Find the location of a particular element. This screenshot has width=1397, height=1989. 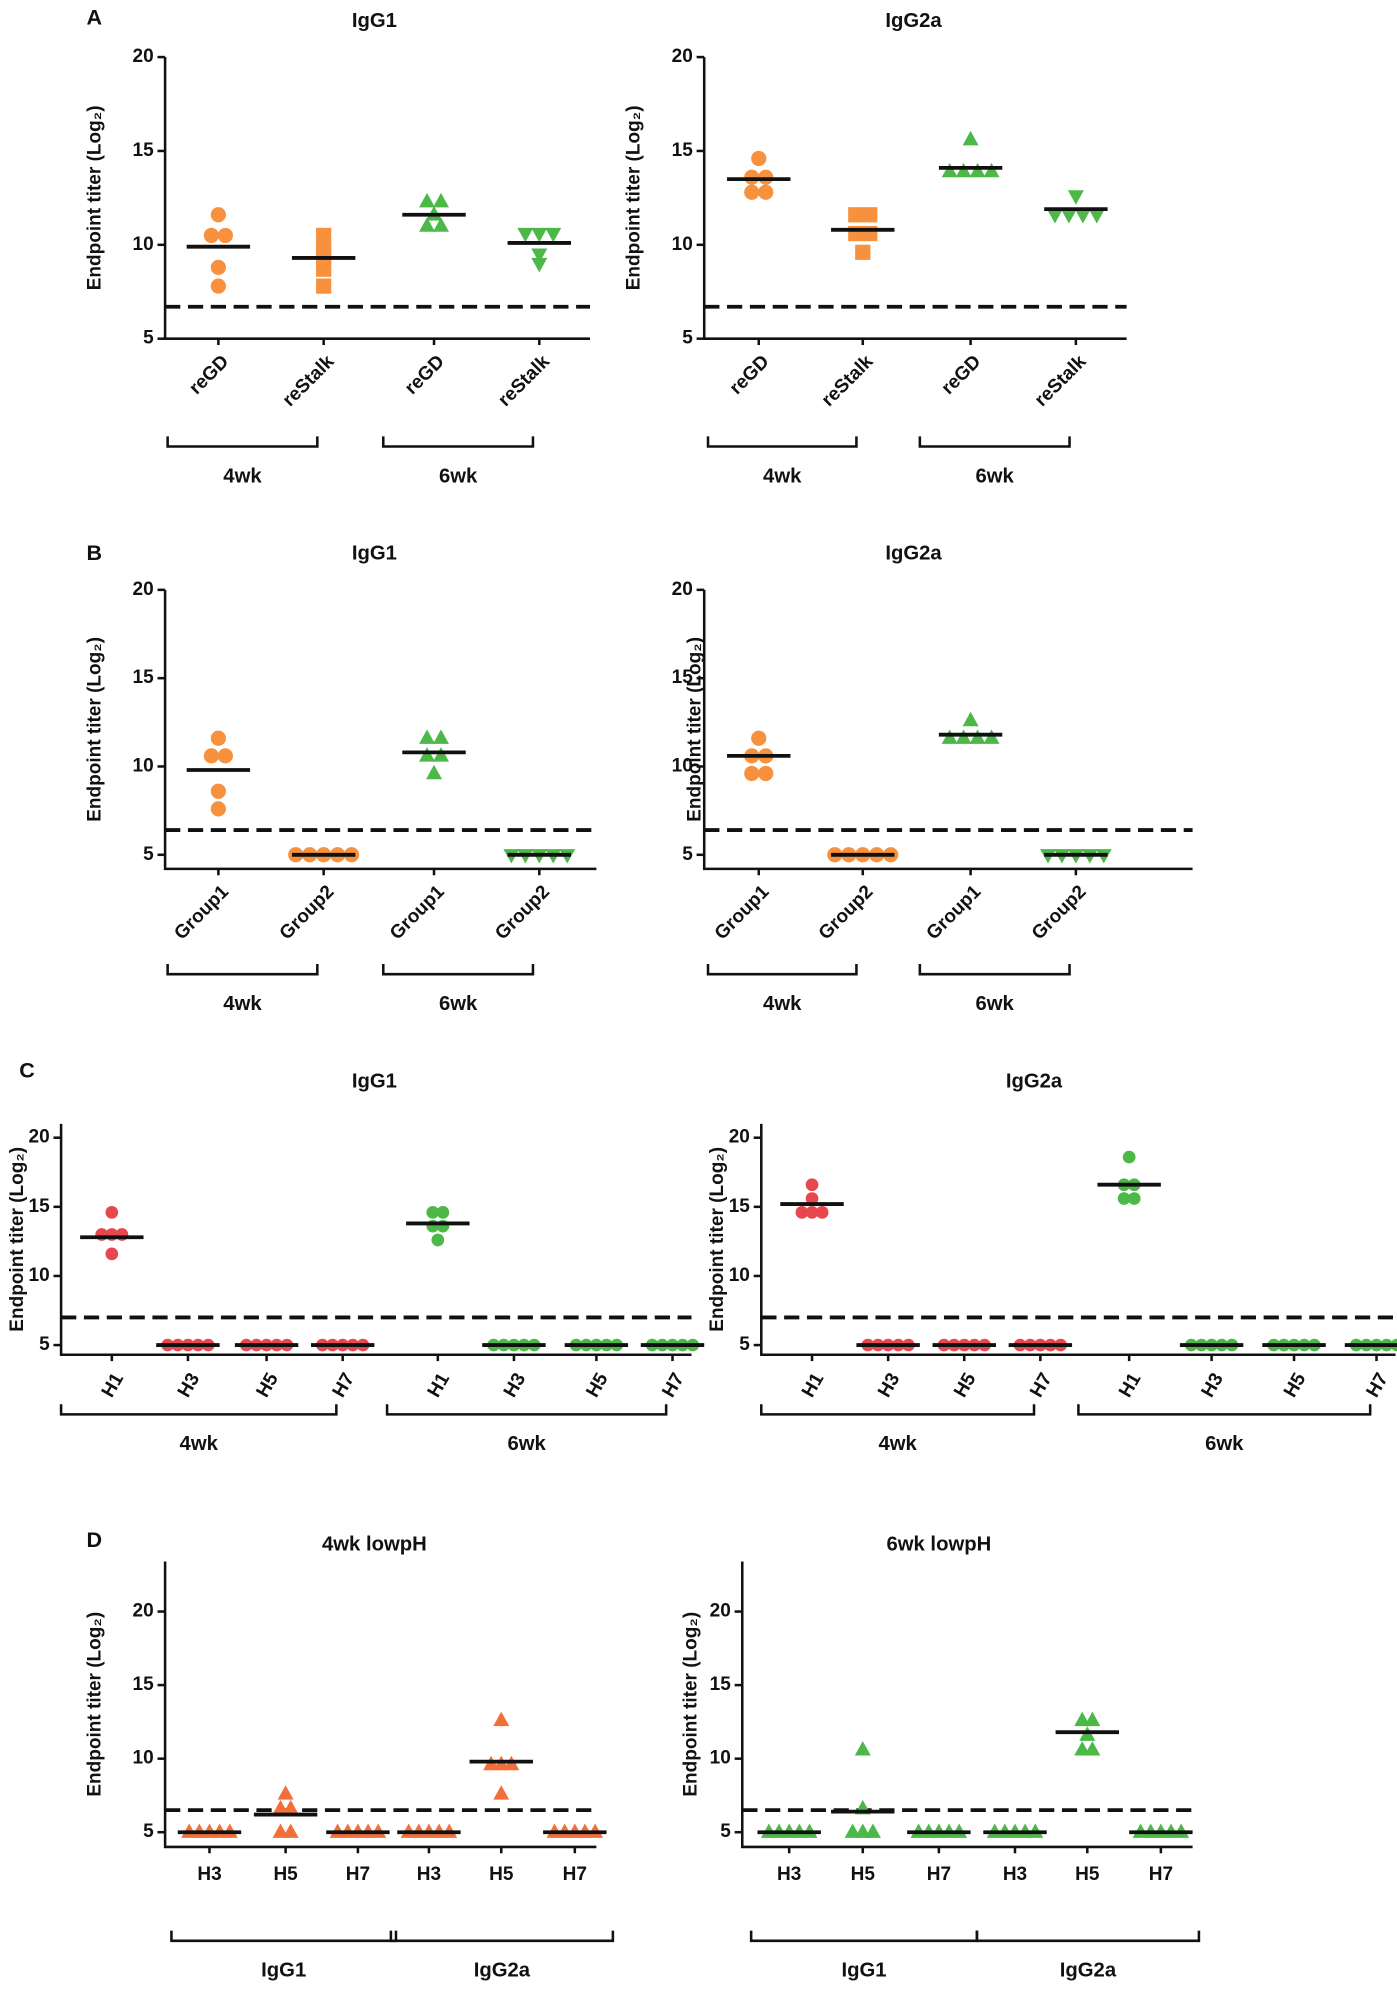

panel-letter: A is located at coordinates (94, 17).